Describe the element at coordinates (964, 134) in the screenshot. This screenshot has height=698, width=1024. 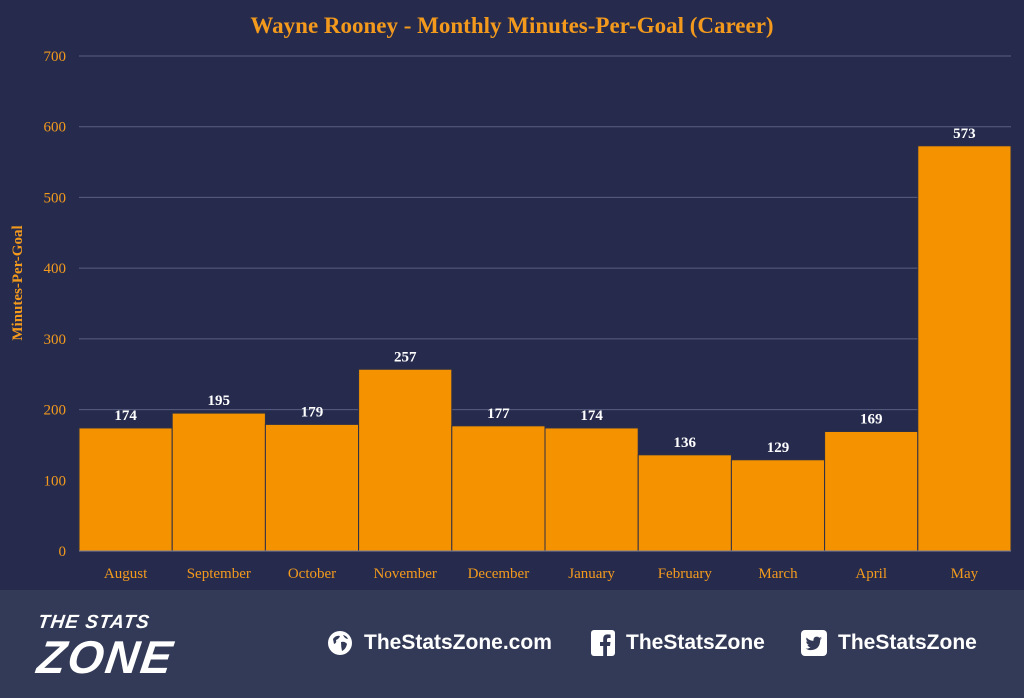
I see `data-label: 573` at that location.